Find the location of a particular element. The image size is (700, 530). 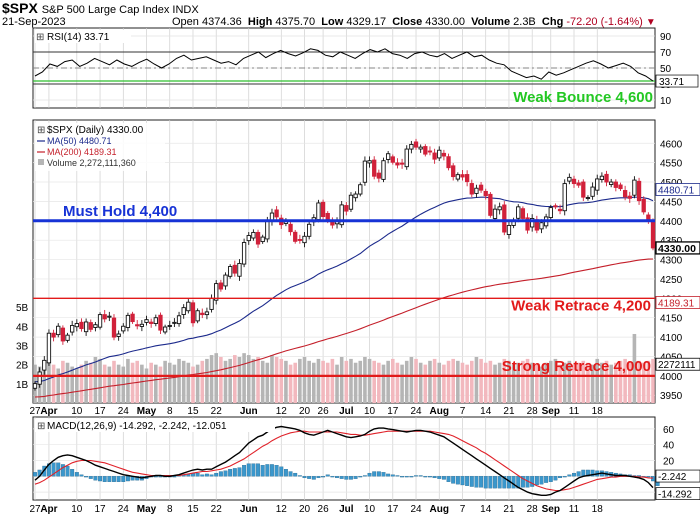

low-value: 4329.17 is located at coordinates (366, 22).